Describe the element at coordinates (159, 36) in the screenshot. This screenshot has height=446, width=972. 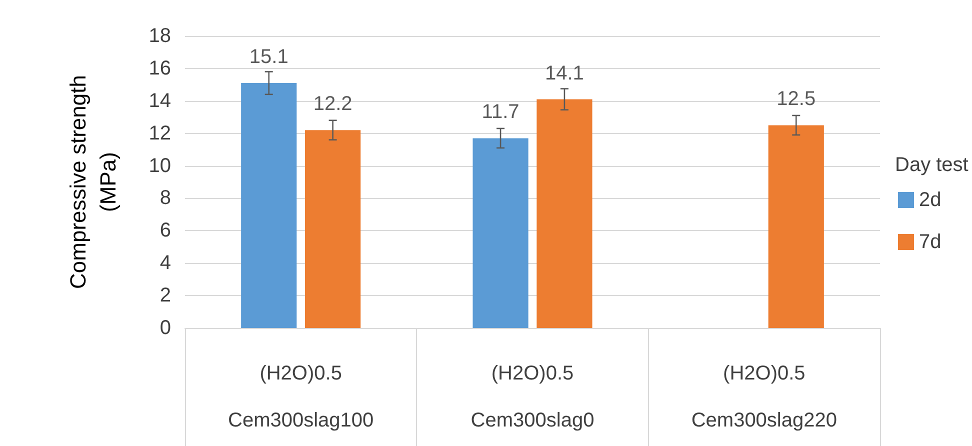
I see `y-tick-label: 18` at that location.